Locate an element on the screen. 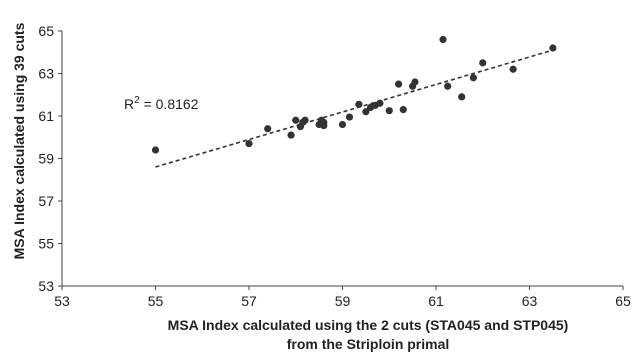 This screenshot has width=641, height=358. y-tick-label: 53 is located at coordinates (46, 286).